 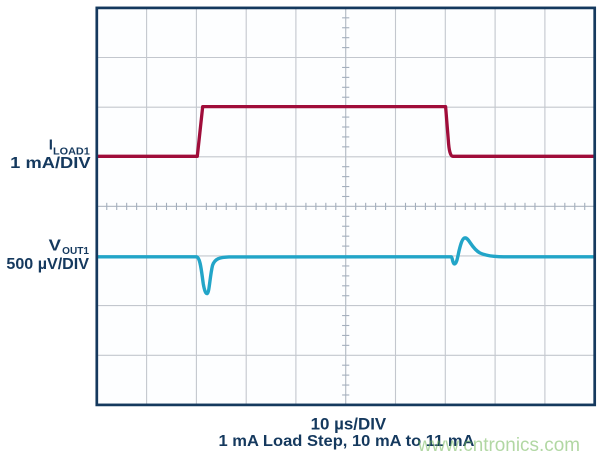 I want to click on svg-text: www.cntronics.com, so click(x=498, y=445).